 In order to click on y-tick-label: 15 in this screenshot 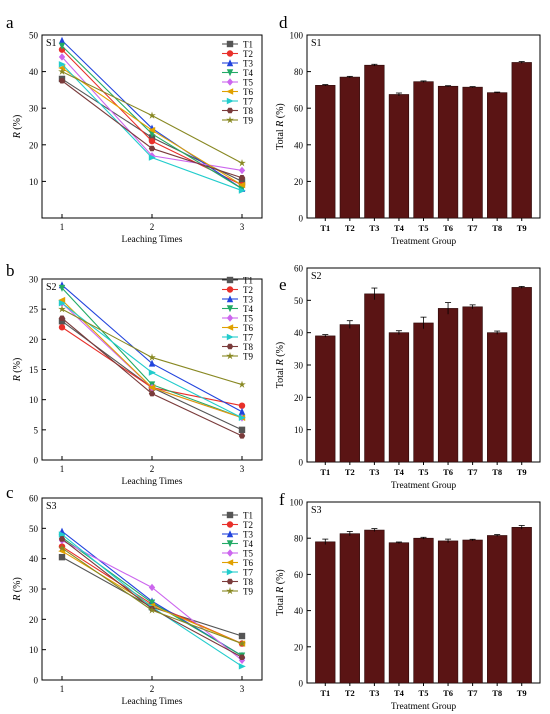, I will do `click(34, 370)`.